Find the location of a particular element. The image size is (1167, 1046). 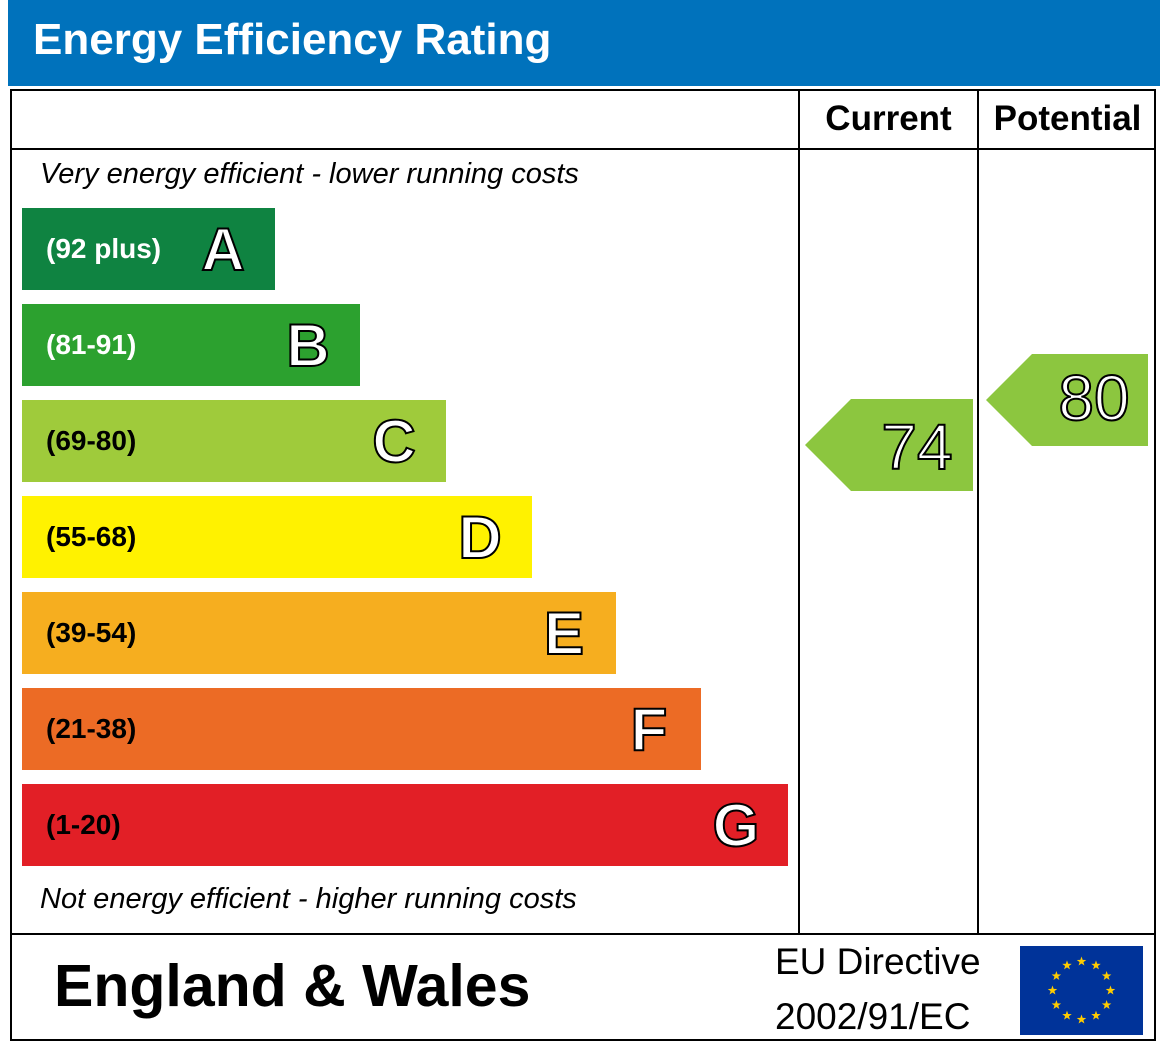

band-letter-text: G is located at coordinates (736, 825).